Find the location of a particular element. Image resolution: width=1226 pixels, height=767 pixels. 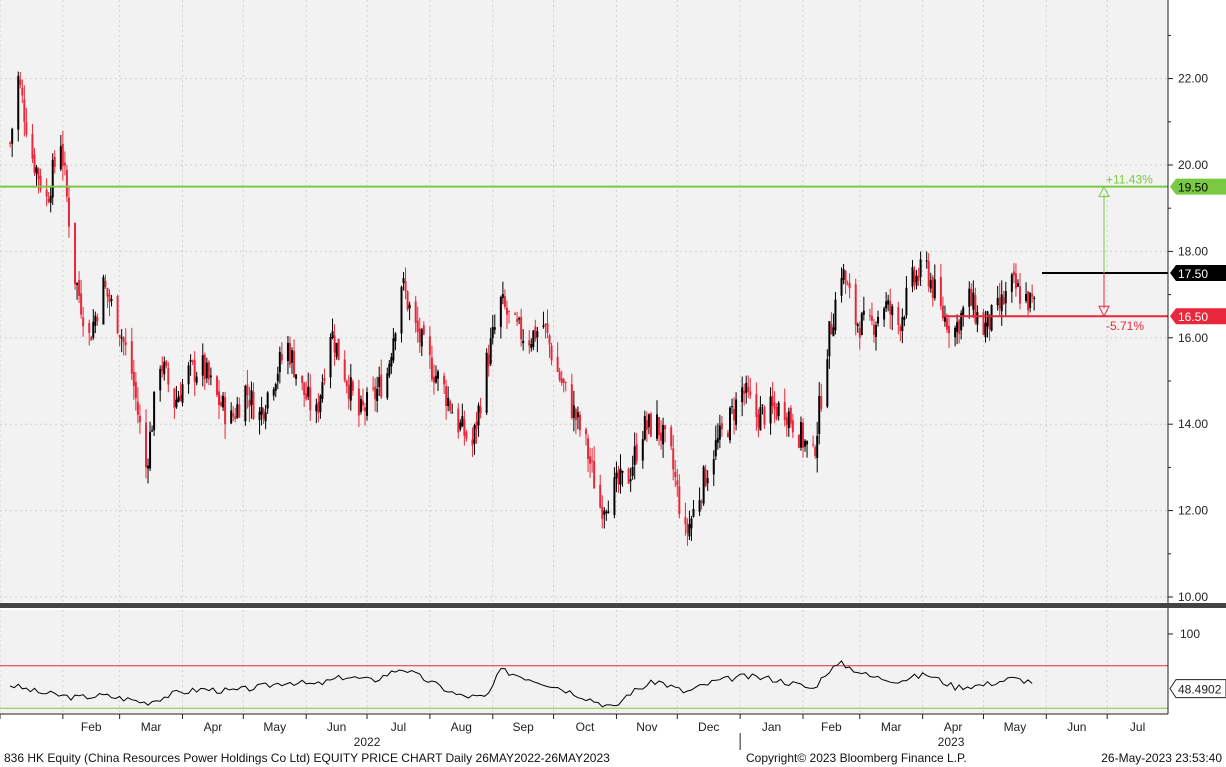

x-tick-label: Nov is located at coordinates (646, 727).